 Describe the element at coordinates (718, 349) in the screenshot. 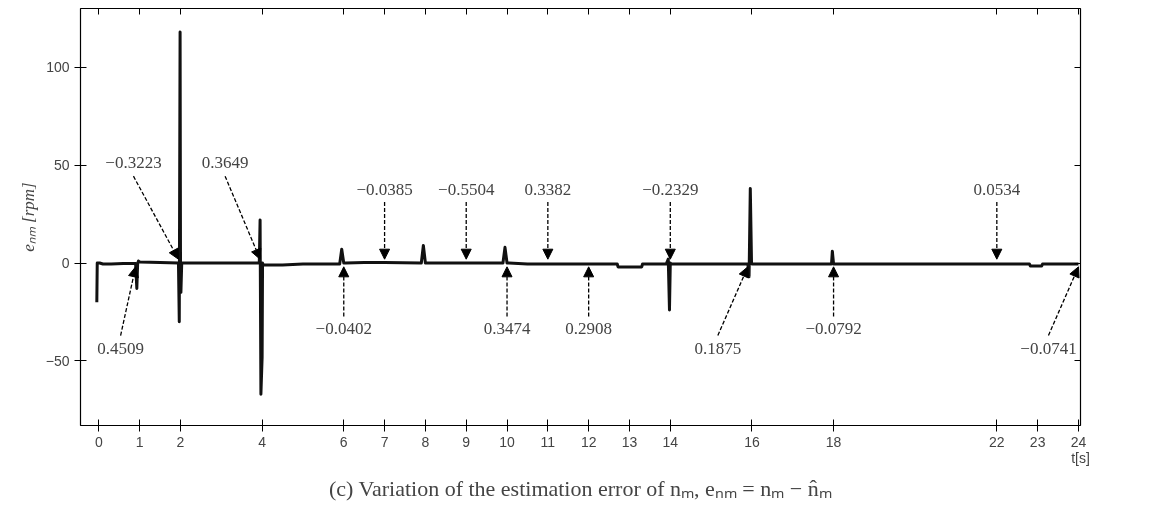

I see `annotation: 0.1875` at that location.